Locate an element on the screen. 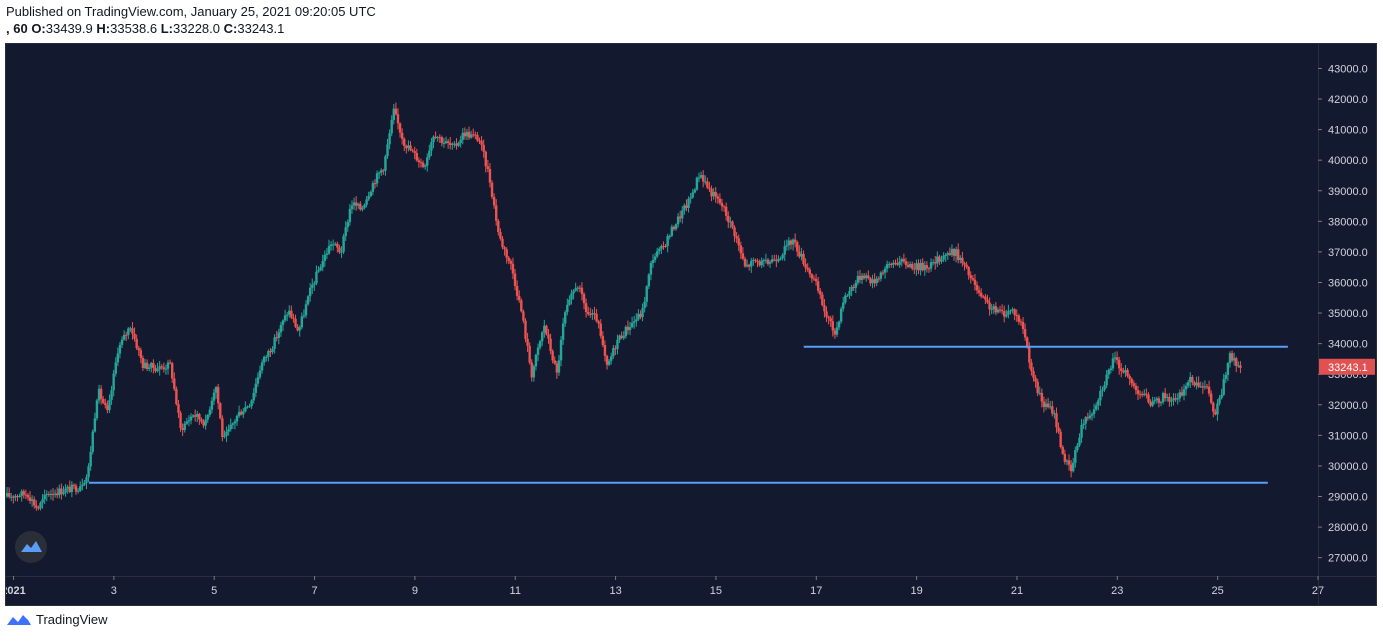  interval-label: , 60 is located at coordinates (17, 28).